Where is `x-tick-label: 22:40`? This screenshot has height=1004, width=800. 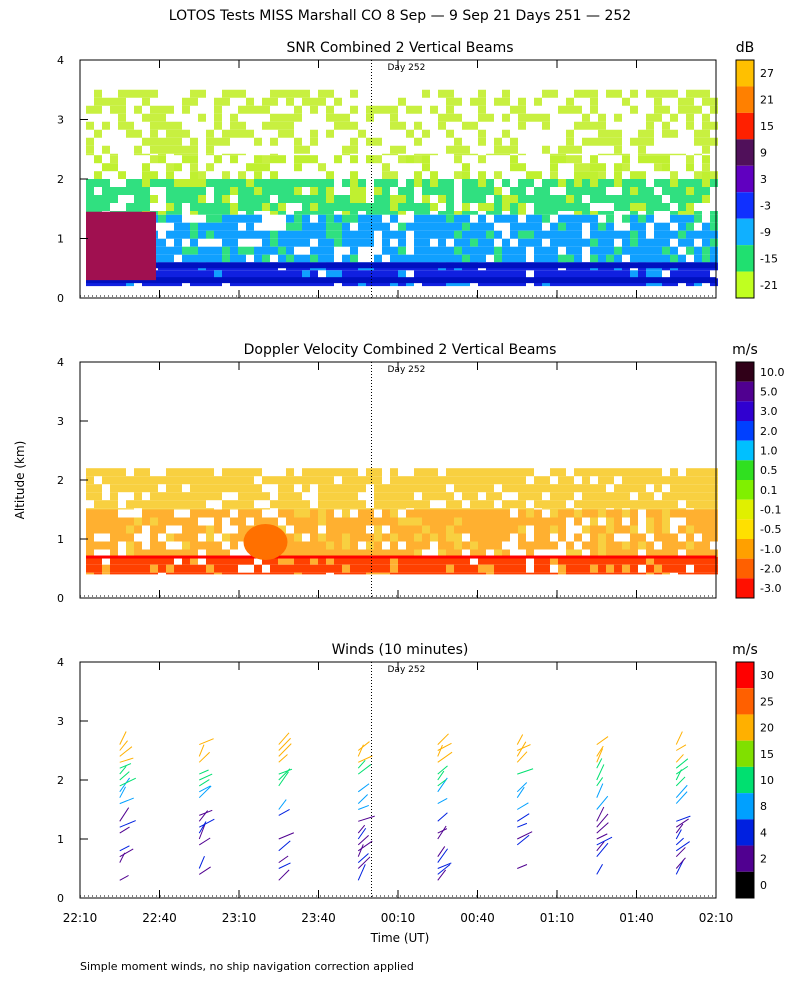
x-tick-label: 22:40 is located at coordinates (159, 918).